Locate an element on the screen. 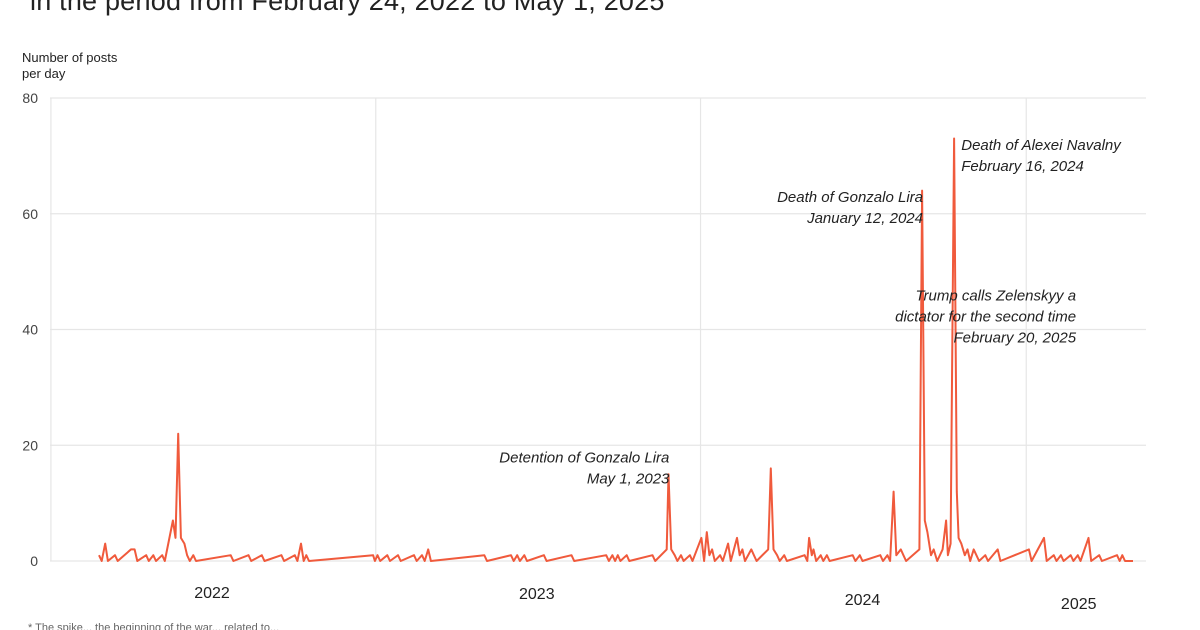  y-tick-label: 80 is located at coordinates (30, 98).